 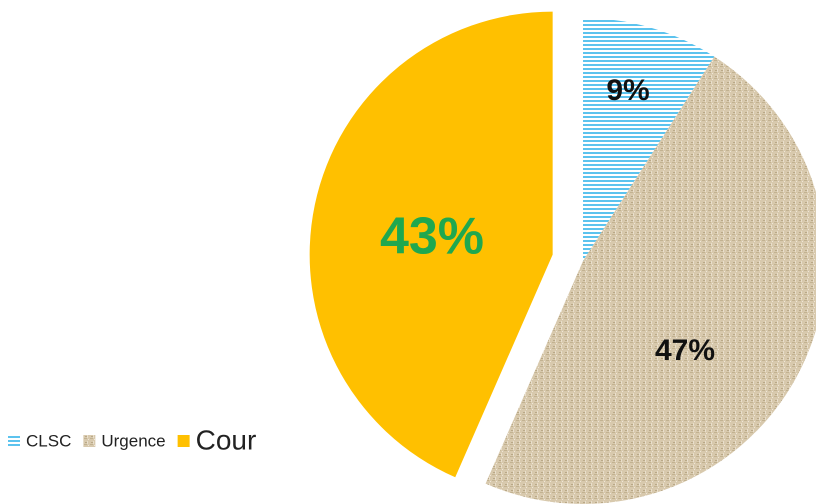 I want to click on data-label: 43%, so click(x=432, y=237).